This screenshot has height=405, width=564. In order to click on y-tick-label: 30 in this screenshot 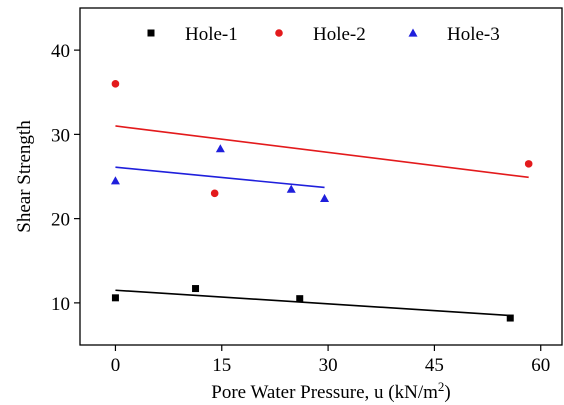, I will do `click(60, 135)`.